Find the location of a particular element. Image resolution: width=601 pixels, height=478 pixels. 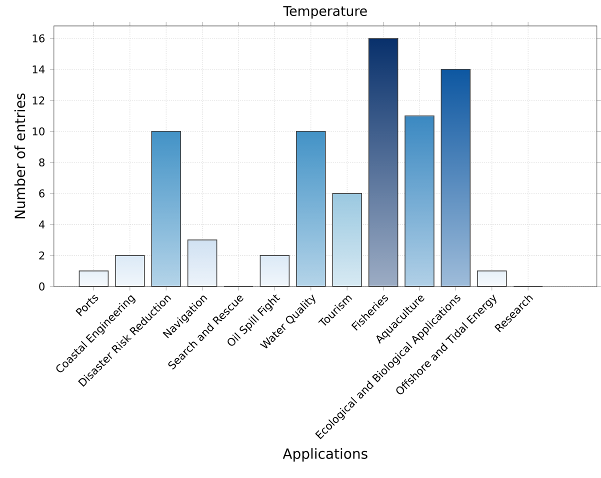

y-tick-label: 10 is located at coordinates (38, 131).